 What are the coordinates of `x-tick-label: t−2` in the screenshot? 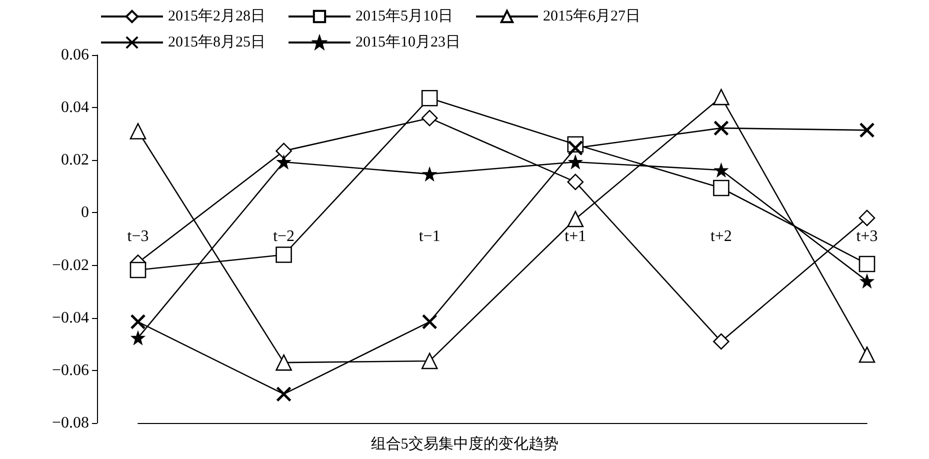 It's located at (284, 237).